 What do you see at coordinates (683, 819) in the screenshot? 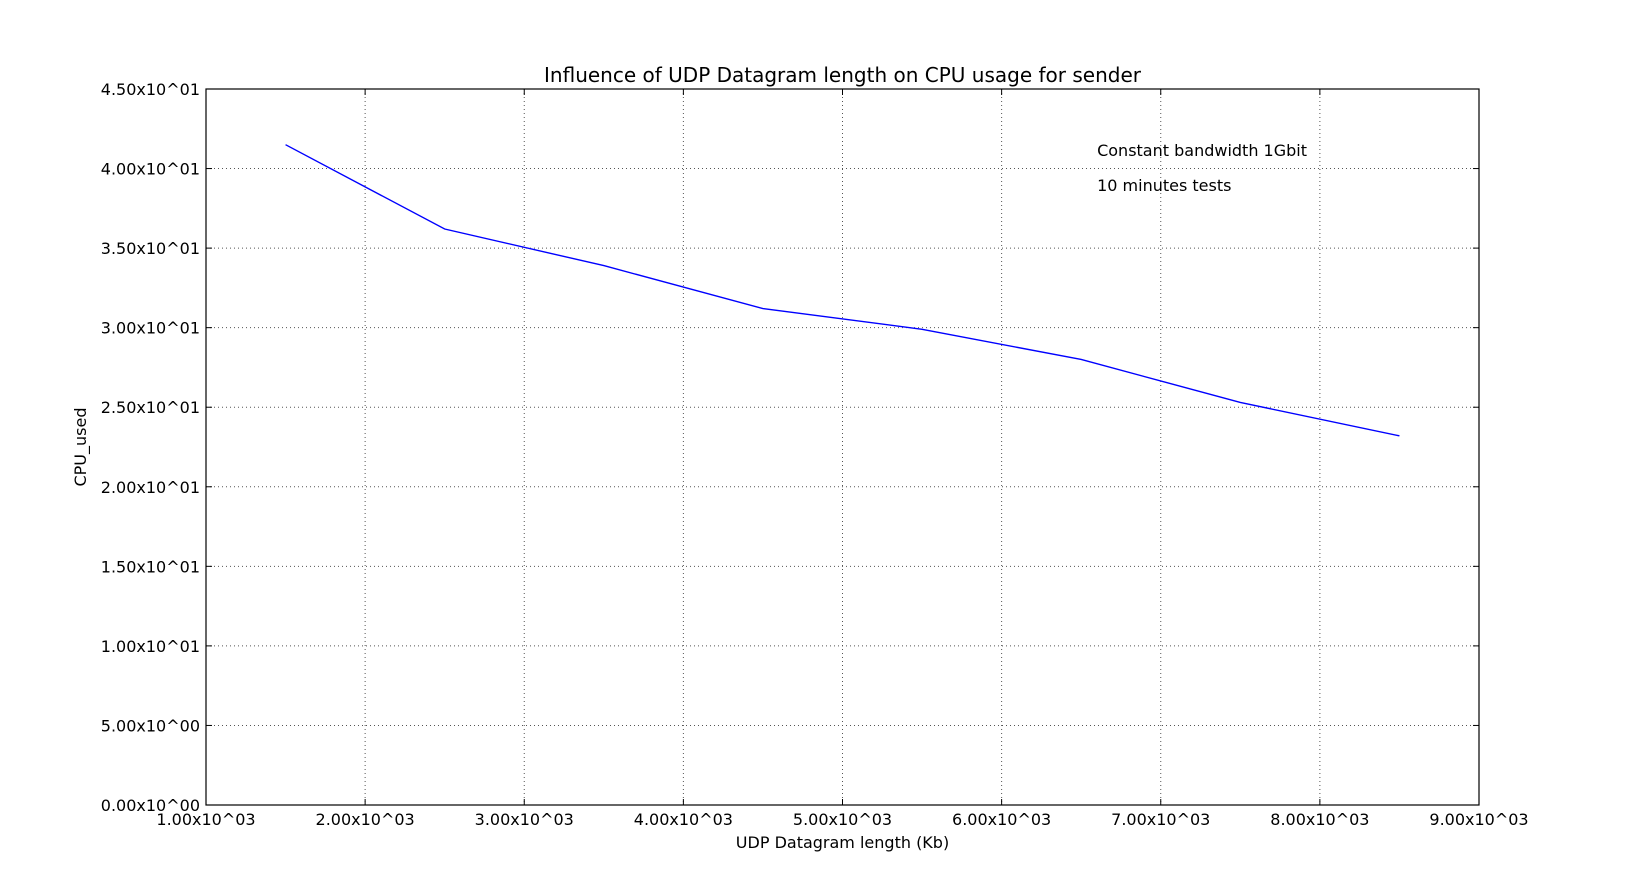
I see `x-tick-label: 4.00x10^03` at bounding box center [683, 819].